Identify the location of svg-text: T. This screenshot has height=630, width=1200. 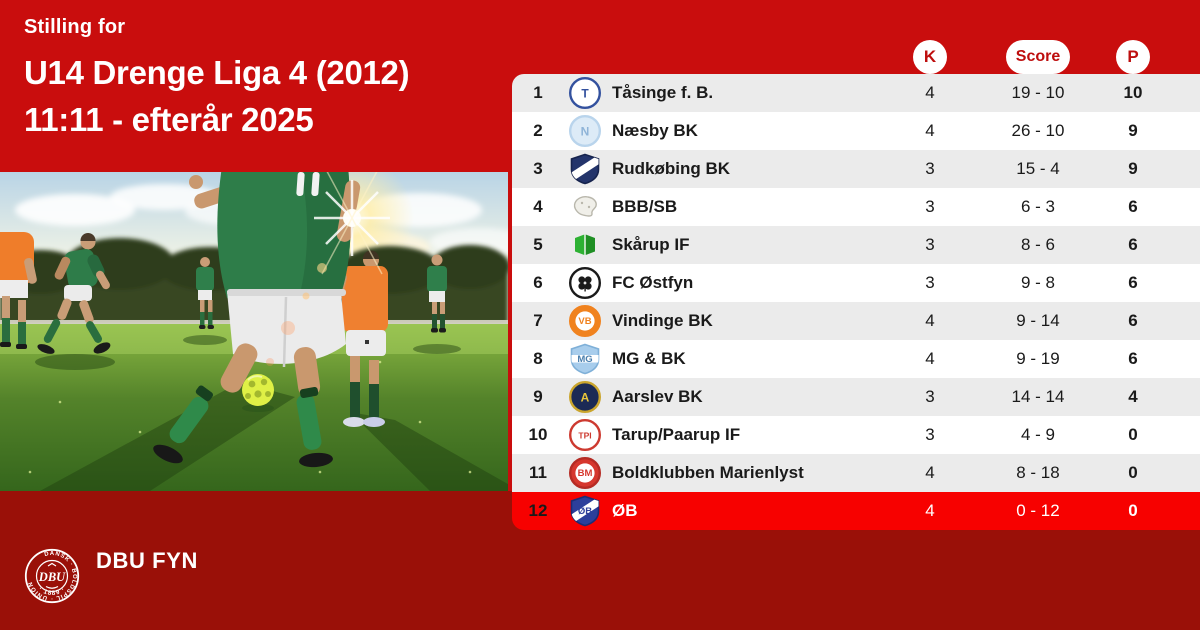
(585, 94).